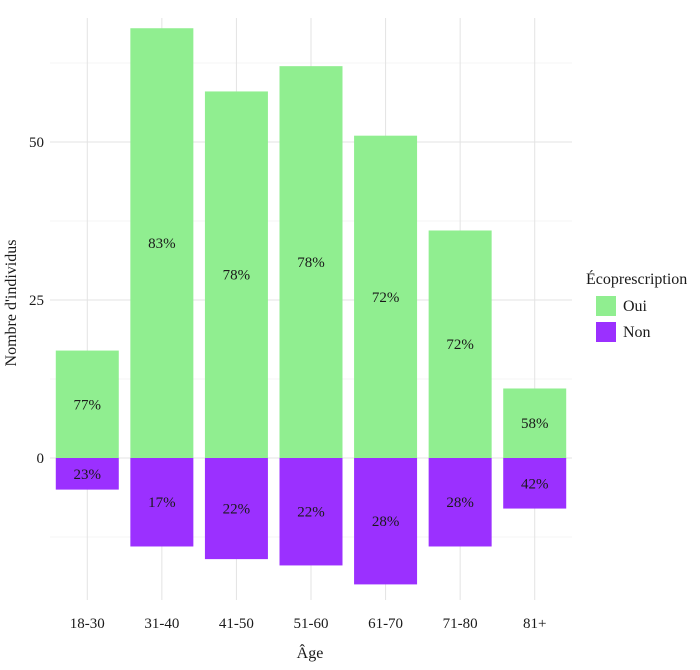 The image size is (700, 670). I want to click on bar-label-non-81+: 42%, so click(535, 484).